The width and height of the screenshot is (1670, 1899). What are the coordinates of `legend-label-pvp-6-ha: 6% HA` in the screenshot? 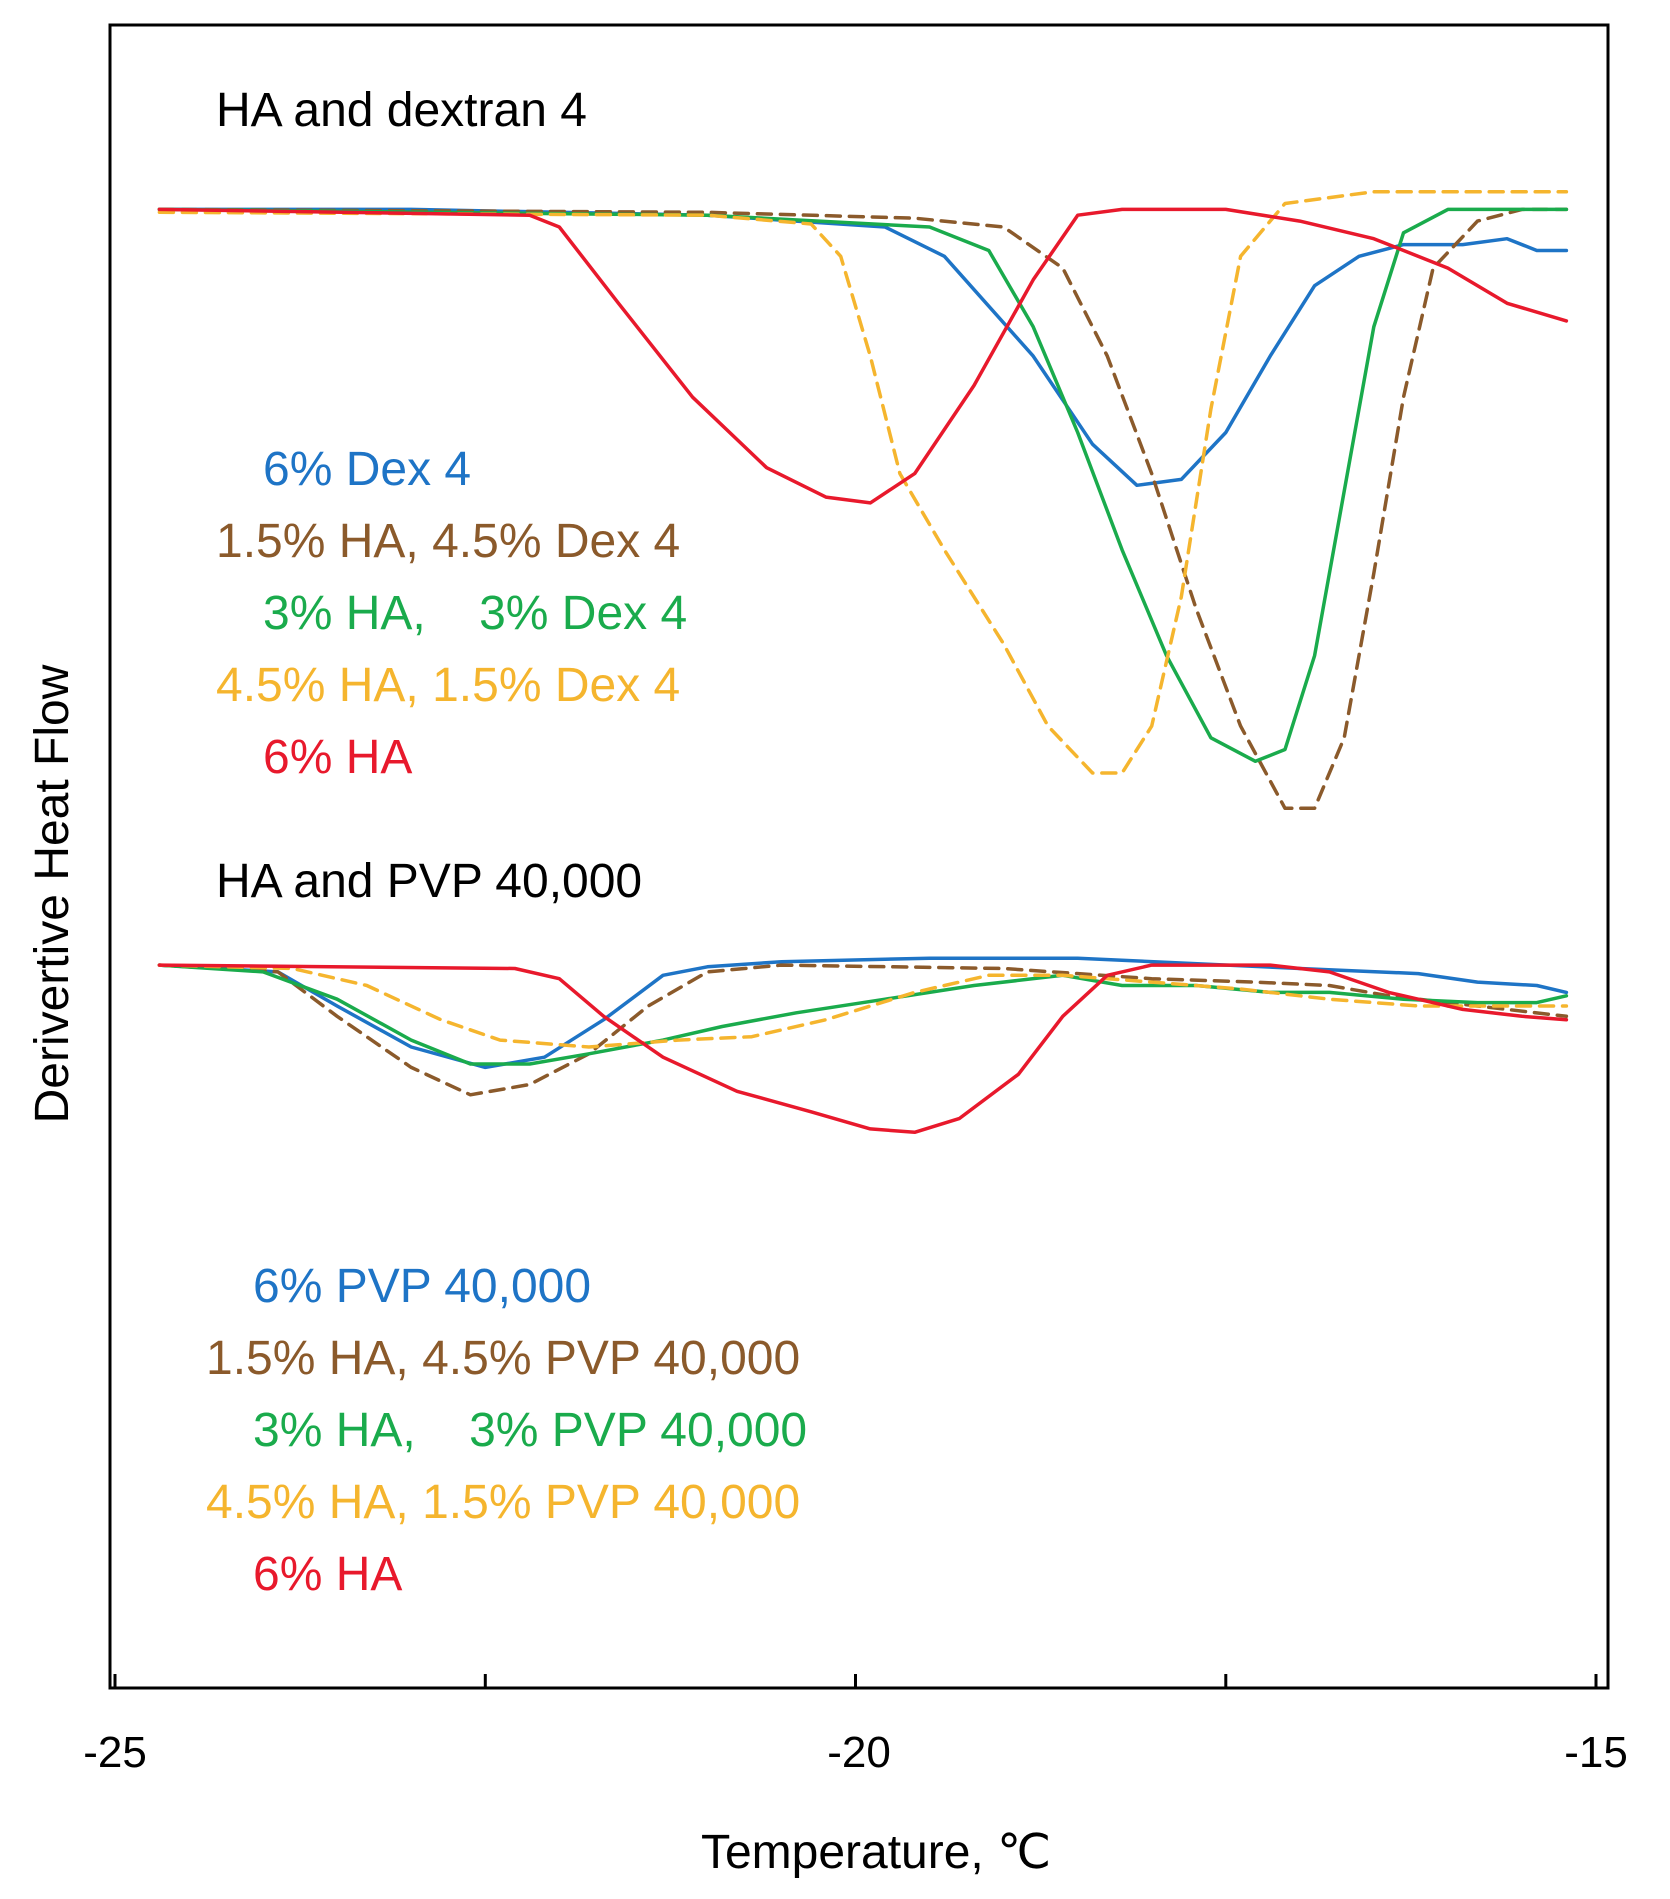 It's located at (327, 1574).